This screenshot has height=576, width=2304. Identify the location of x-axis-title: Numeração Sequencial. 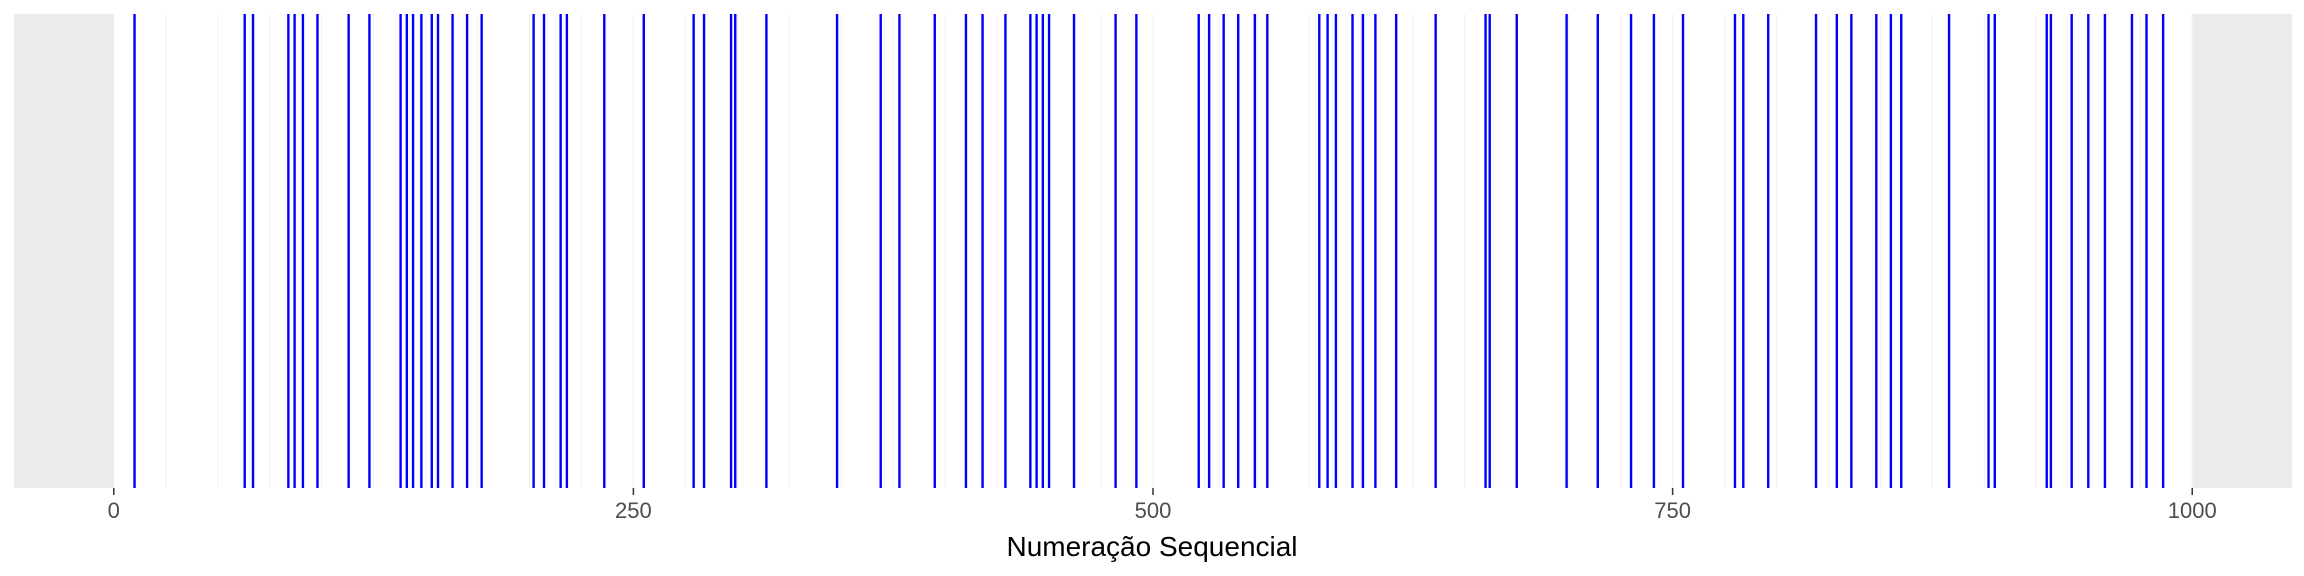
(1151, 546).